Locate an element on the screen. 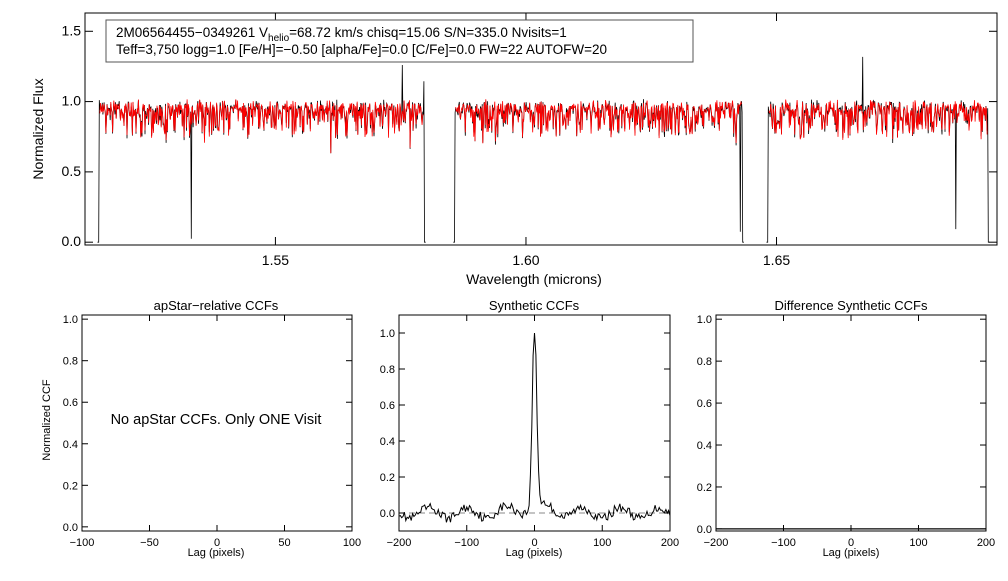 This screenshot has height=581, width=1008. apstar-ccf-xlabel: Lag (pixels) is located at coordinates (216, 553).